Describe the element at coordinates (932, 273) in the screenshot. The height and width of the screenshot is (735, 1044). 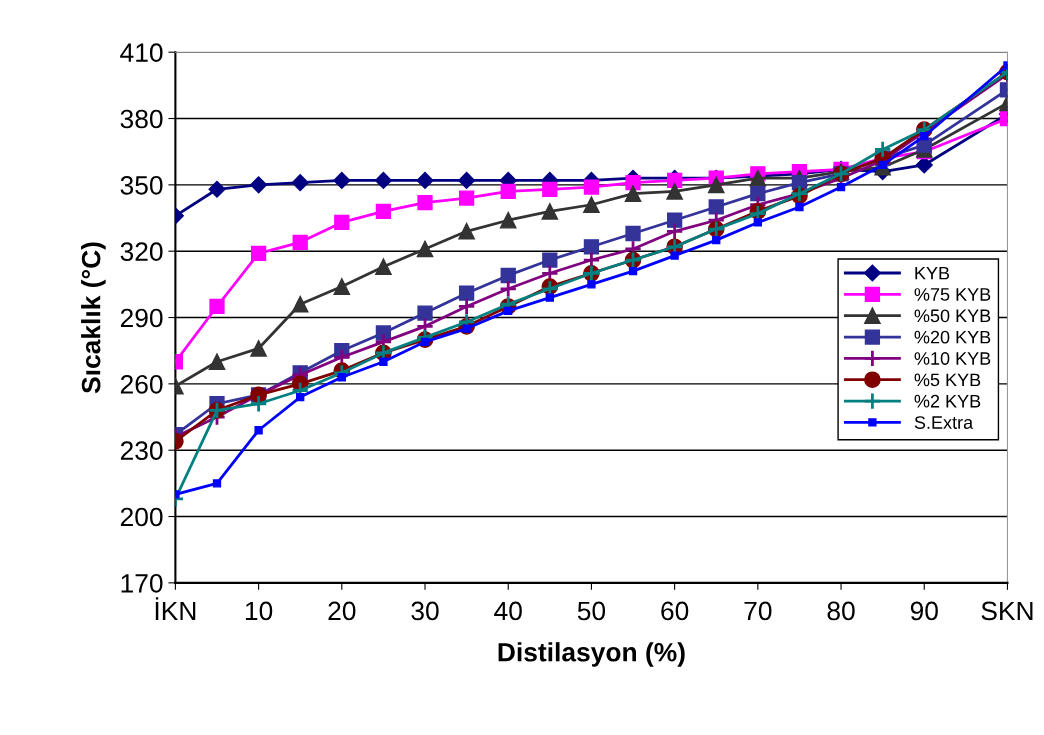
I see `legend-label: KYB` at that location.